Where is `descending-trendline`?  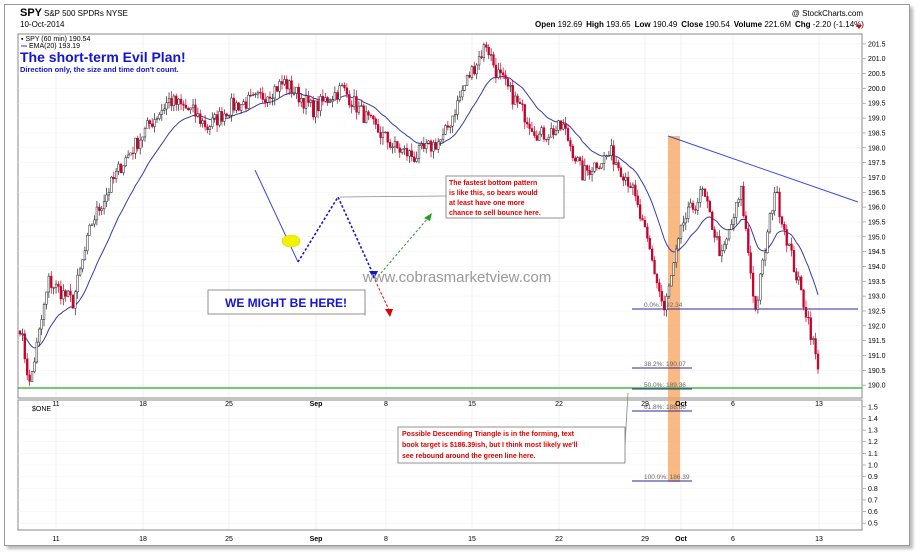 descending-trendline is located at coordinates (763, 169).